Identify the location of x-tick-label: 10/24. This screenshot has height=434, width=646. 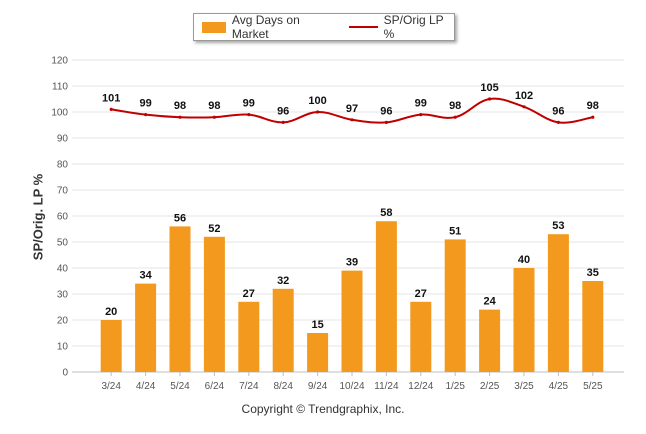
(351, 386).